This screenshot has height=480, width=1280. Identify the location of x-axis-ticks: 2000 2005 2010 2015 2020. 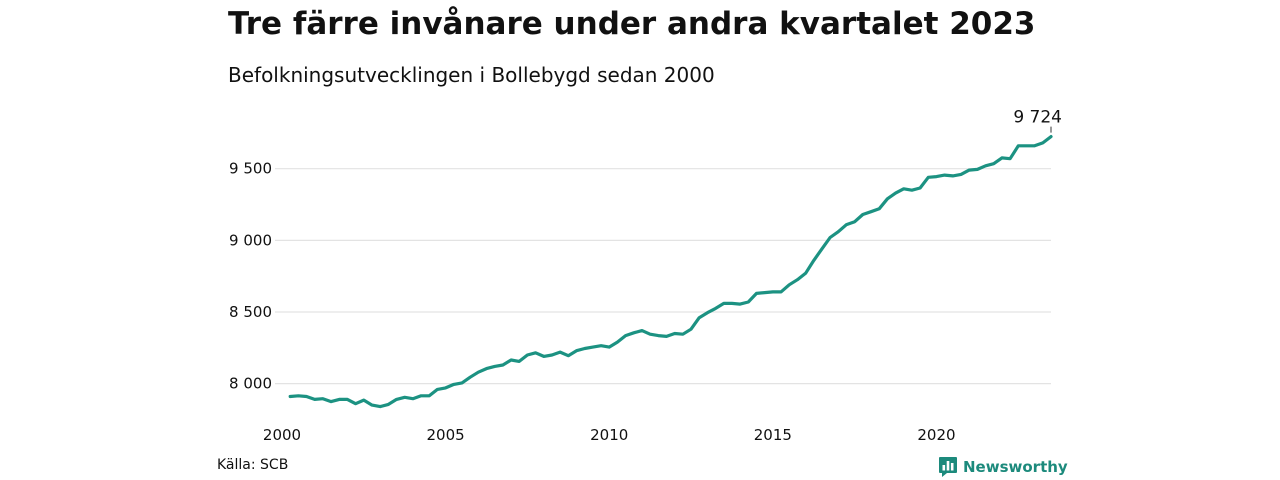
(609, 435).